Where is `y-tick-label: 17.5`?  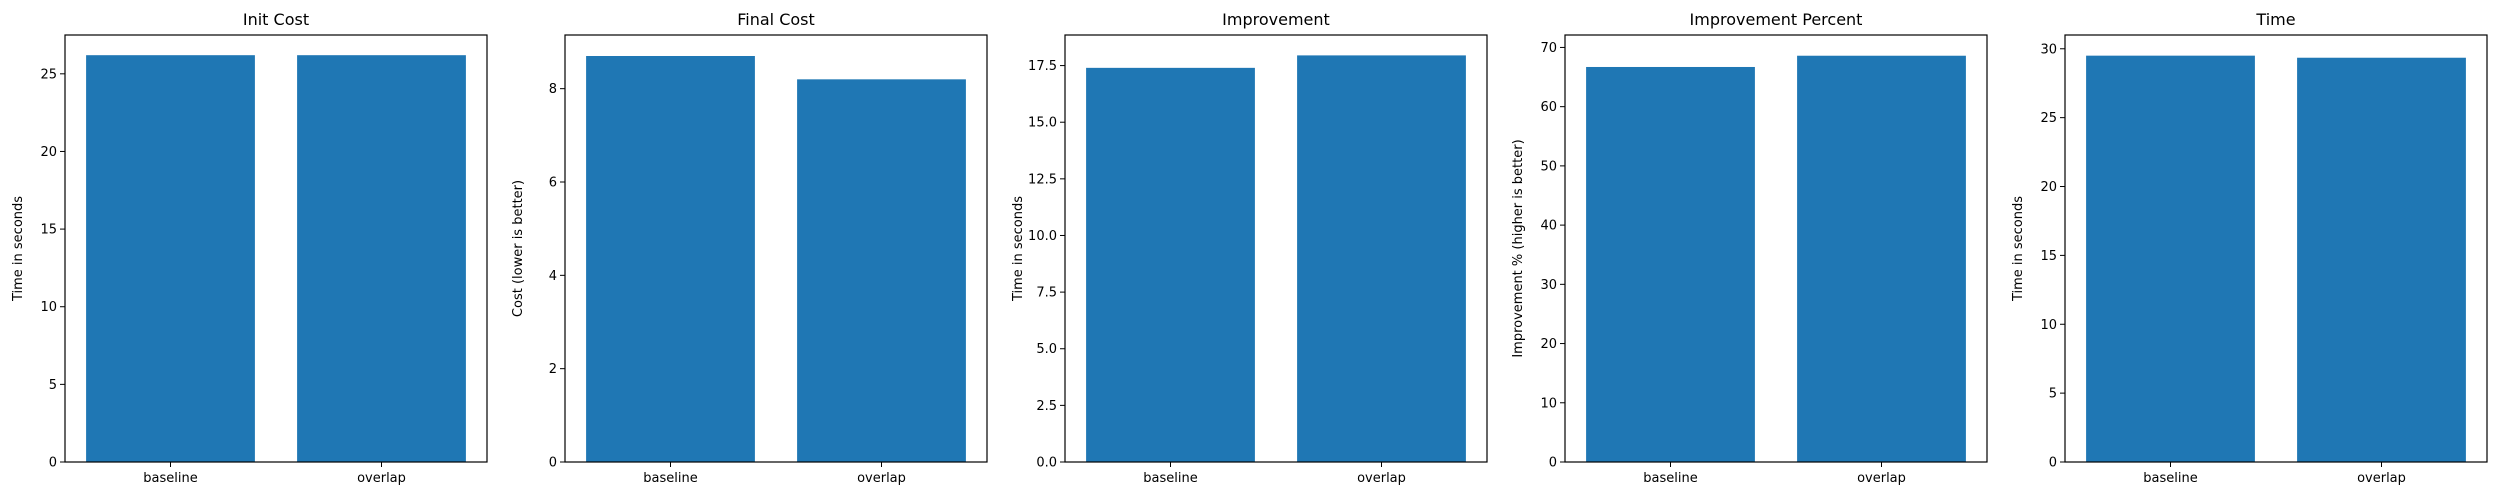 y-tick-label: 17.5 is located at coordinates (1042, 66).